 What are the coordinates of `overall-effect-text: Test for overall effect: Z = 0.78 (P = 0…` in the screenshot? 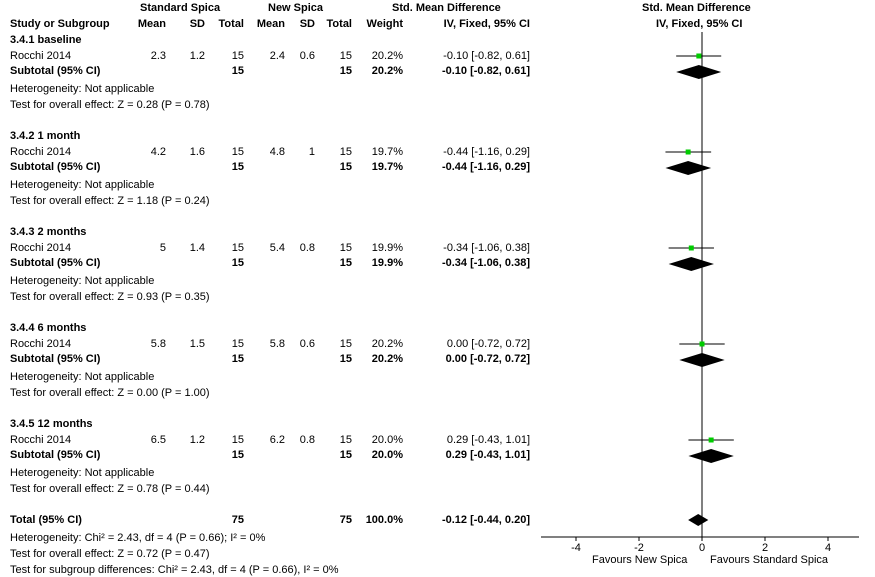 It's located at (110, 489).